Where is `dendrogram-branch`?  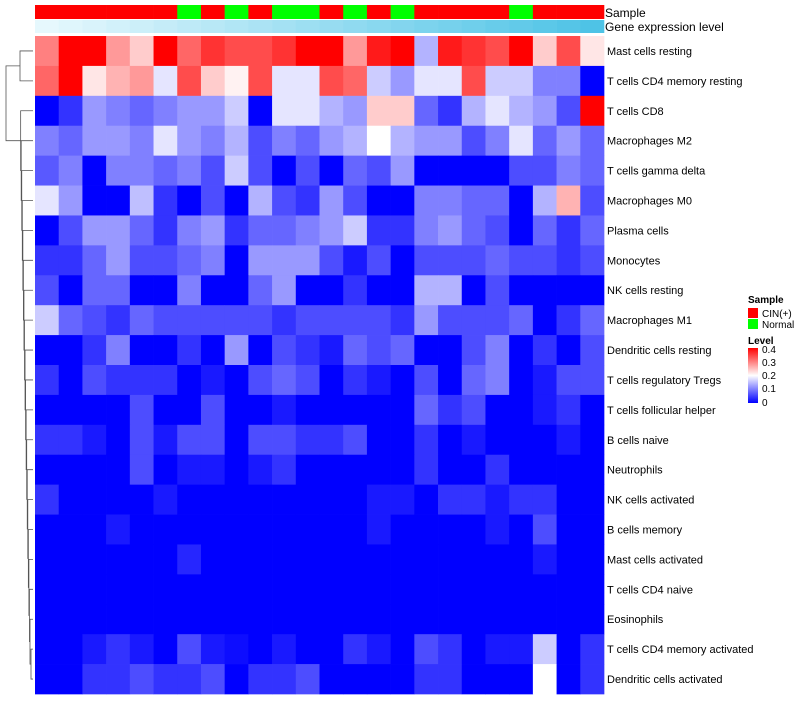 dendrogram-branch is located at coordinates (13, 103).